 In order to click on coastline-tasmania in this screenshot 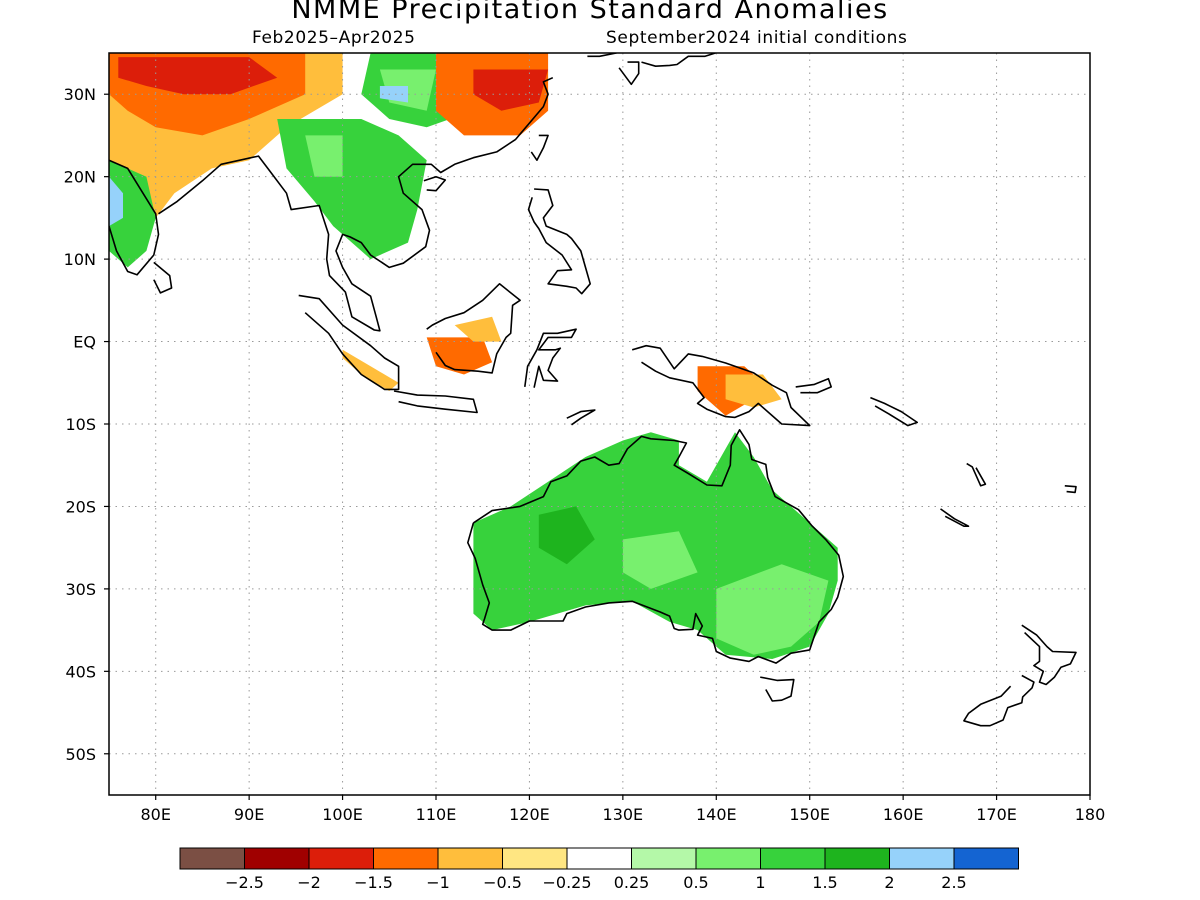, I will do `click(777, 689)`.